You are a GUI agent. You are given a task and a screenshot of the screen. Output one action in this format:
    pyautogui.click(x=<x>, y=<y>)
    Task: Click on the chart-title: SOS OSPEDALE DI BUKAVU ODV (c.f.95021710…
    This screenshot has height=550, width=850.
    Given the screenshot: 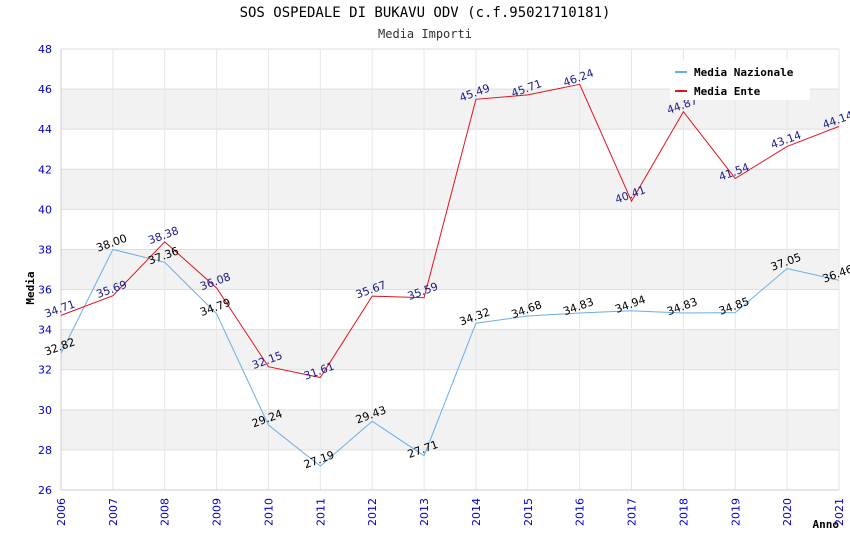 What is the action you would take?
    pyautogui.click(x=425, y=13)
    